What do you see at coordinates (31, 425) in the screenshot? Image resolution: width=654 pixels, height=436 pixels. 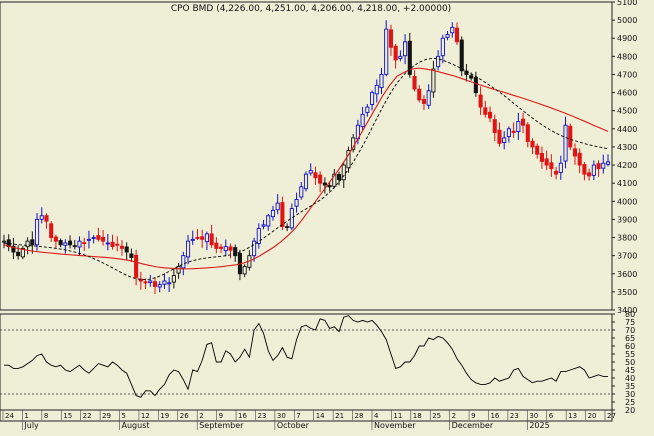 I see `month-label: July` at bounding box center [31, 425].